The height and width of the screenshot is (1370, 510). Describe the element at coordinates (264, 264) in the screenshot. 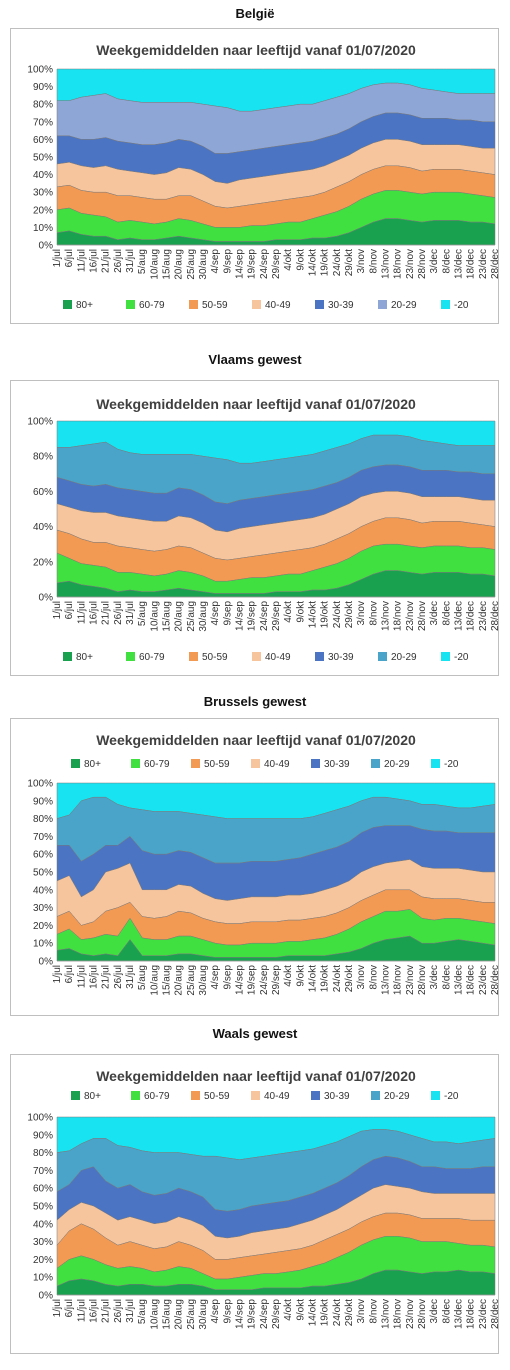

I see `x-tick-label: 24/sep` at that location.